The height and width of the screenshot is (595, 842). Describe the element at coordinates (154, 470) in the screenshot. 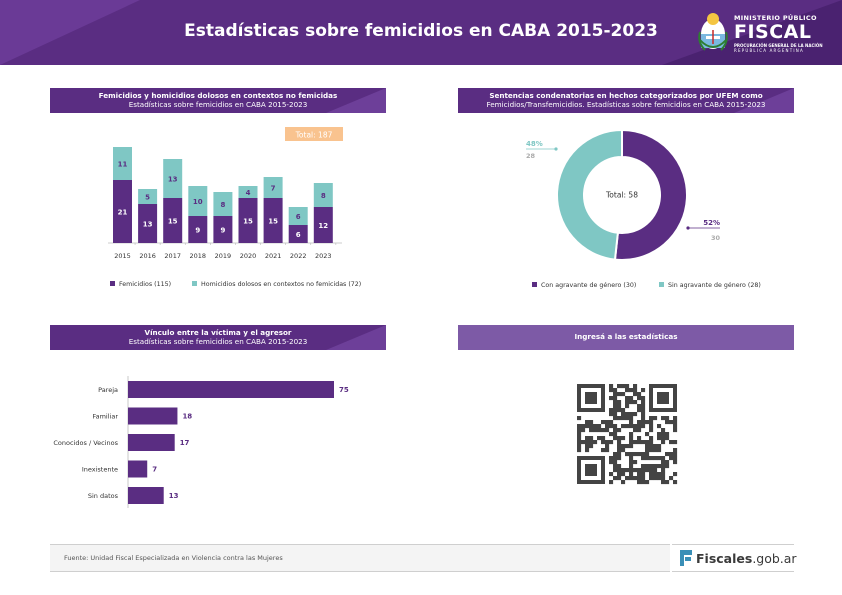

I see `hbar-value-label: 7` at that location.